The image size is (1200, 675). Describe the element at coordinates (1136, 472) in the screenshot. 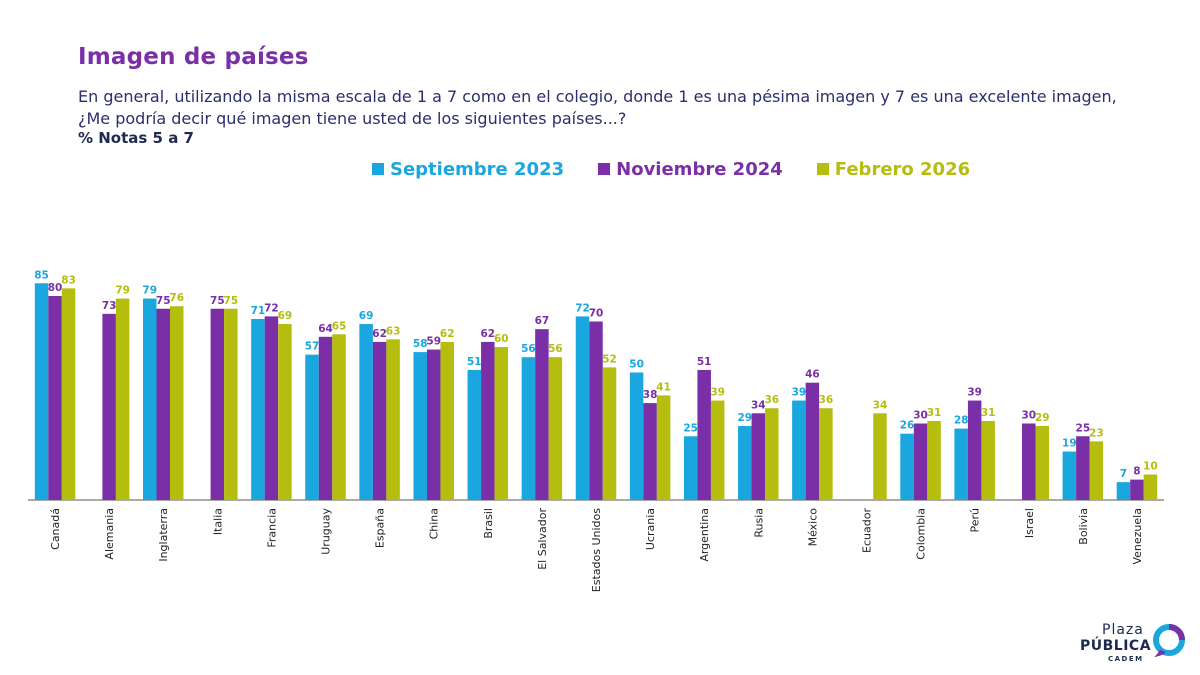

I see `data-label-2-20: 8` at that location.